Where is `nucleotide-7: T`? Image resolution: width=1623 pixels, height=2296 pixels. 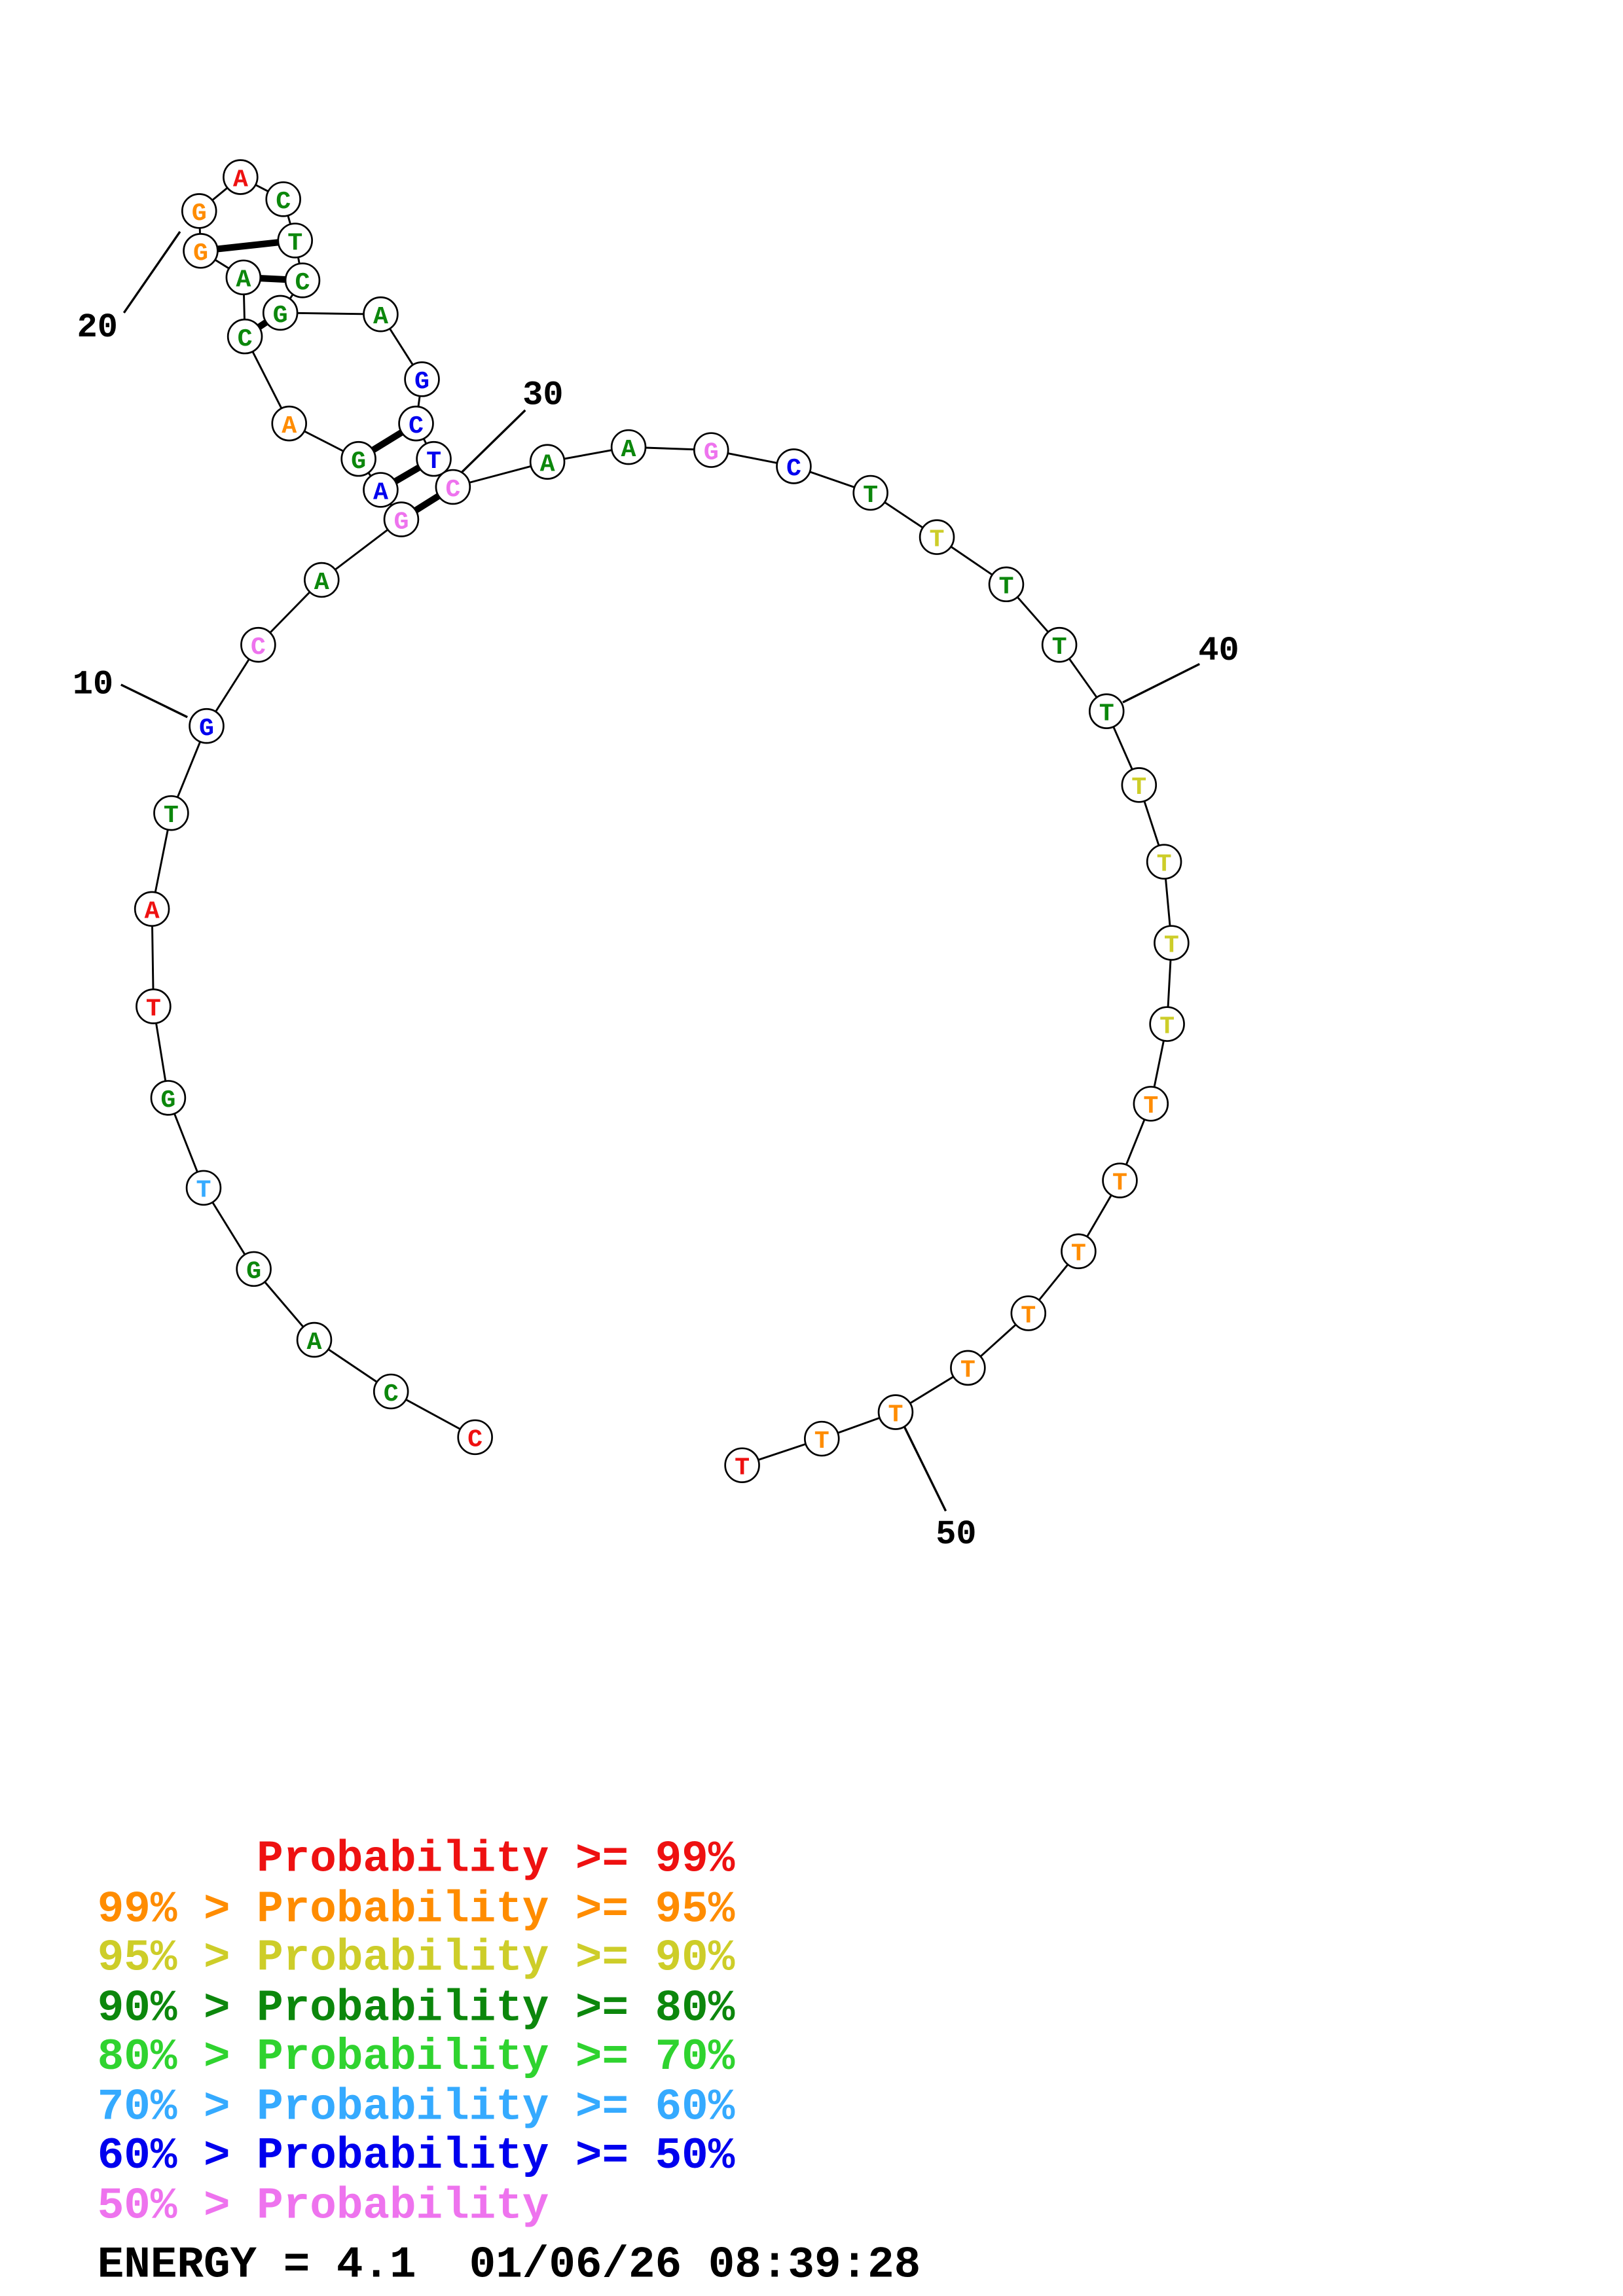
nucleotide-7: T is located at coordinates (154, 1006).